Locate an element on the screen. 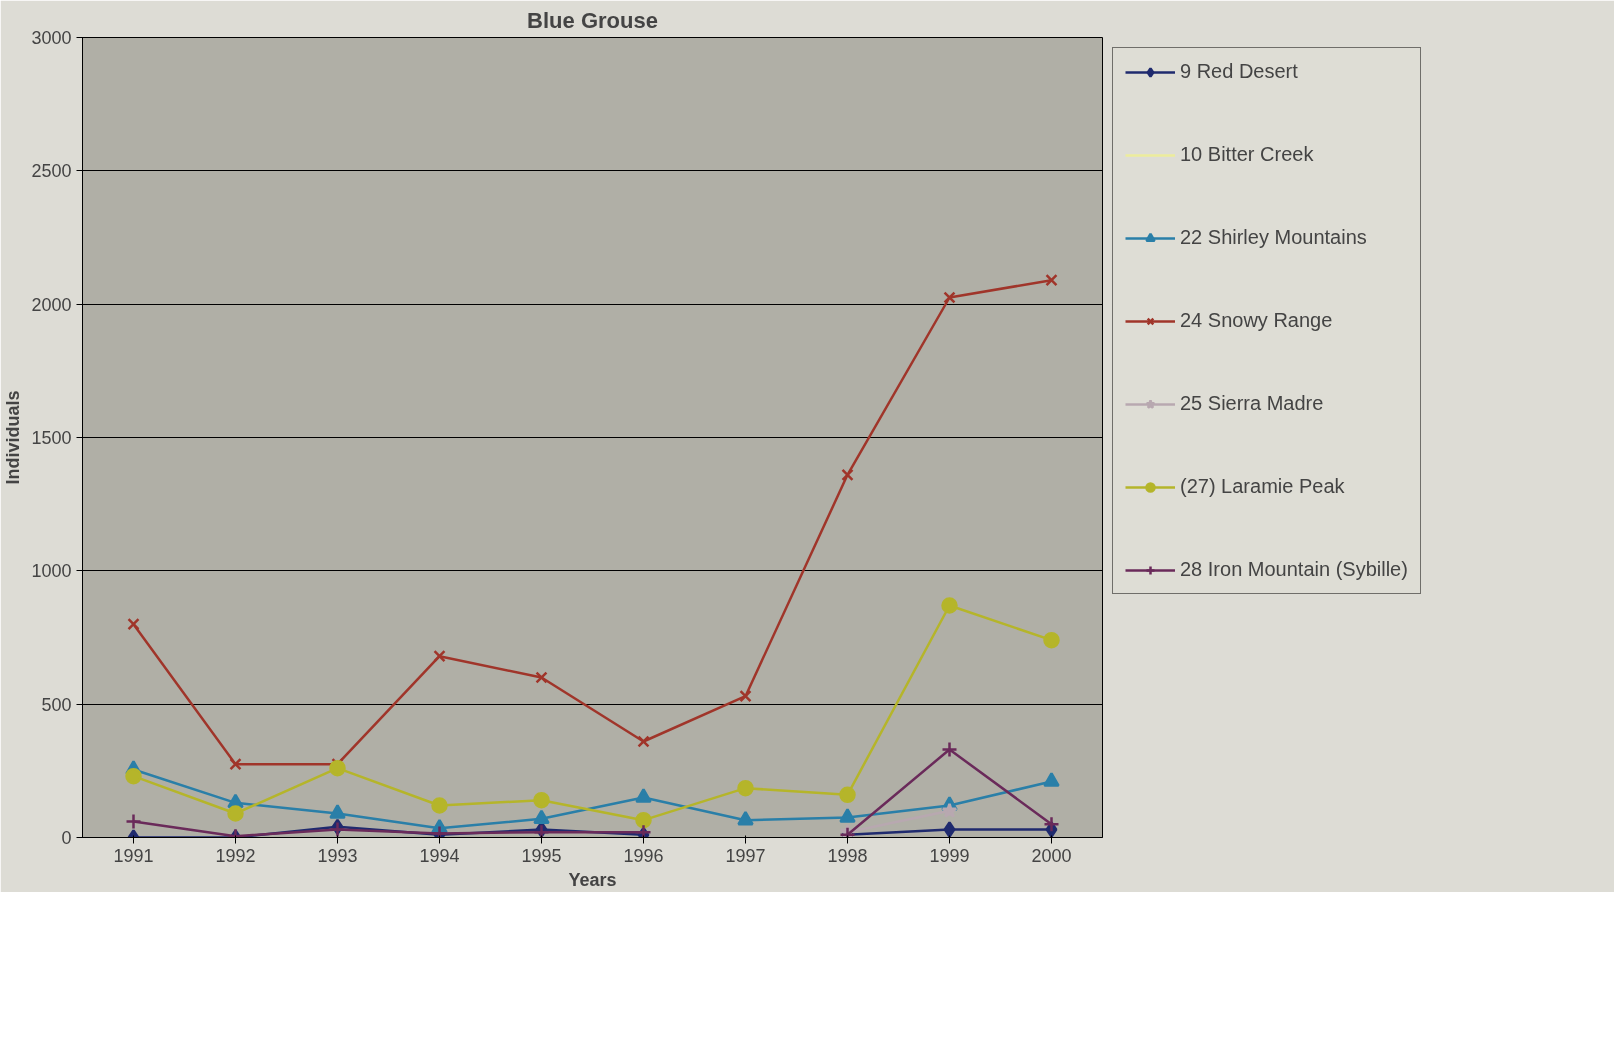 The height and width of the screenshot is (1052, 1614). legend-label: 28 Iron Mountain (Sybille) is located at coordinates (1294, 569).